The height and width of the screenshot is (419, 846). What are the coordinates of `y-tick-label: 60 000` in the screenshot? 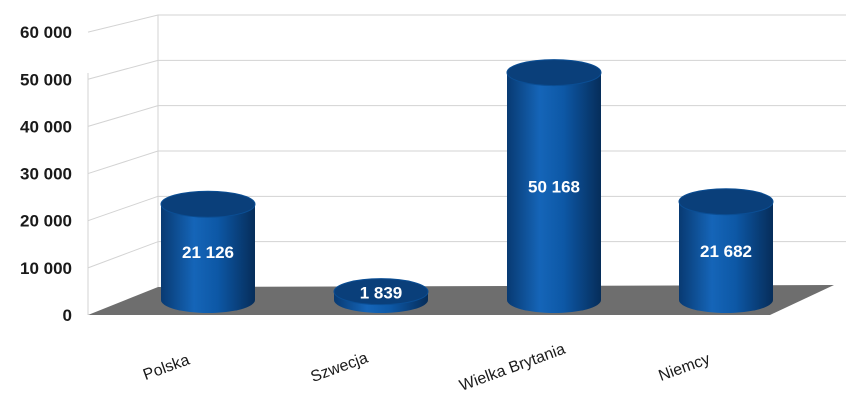 It's located at (46, 32).